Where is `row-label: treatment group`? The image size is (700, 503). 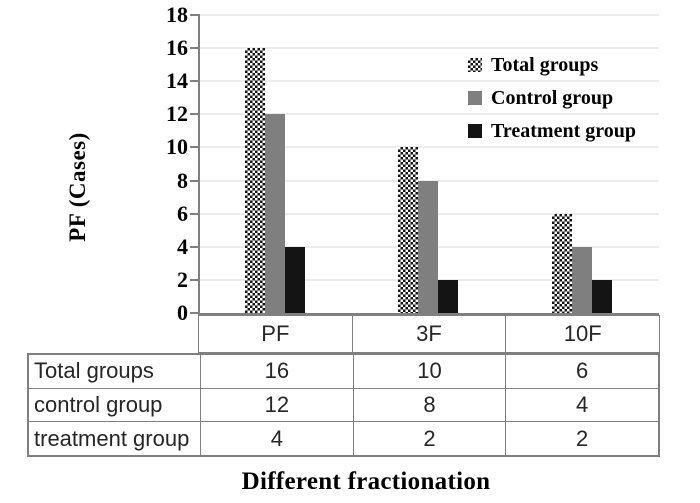
row-label: treatment group is located at coordinates (112, 438).